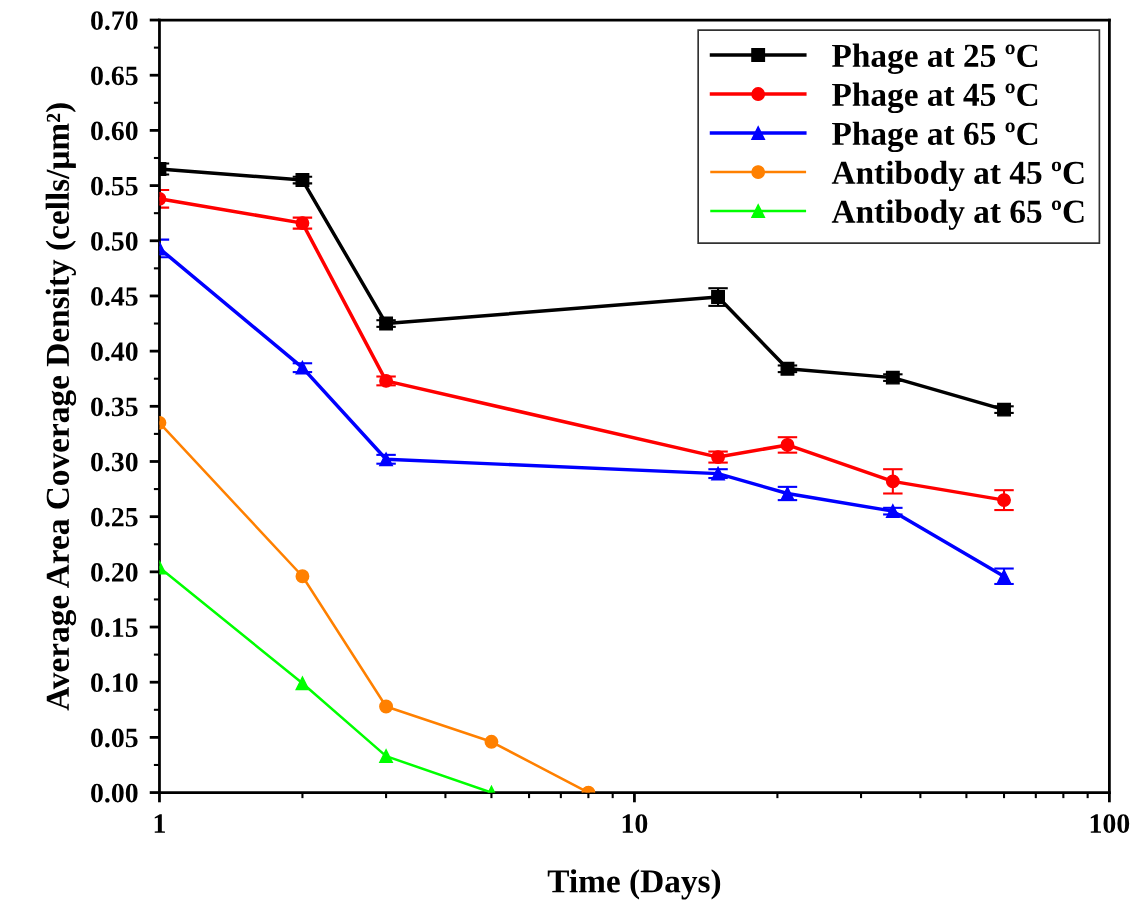  What do you see at coordinates (114, 462) in the screenshot?
I see `y-tick-label: 0.30` at bounding box center [114, 462].